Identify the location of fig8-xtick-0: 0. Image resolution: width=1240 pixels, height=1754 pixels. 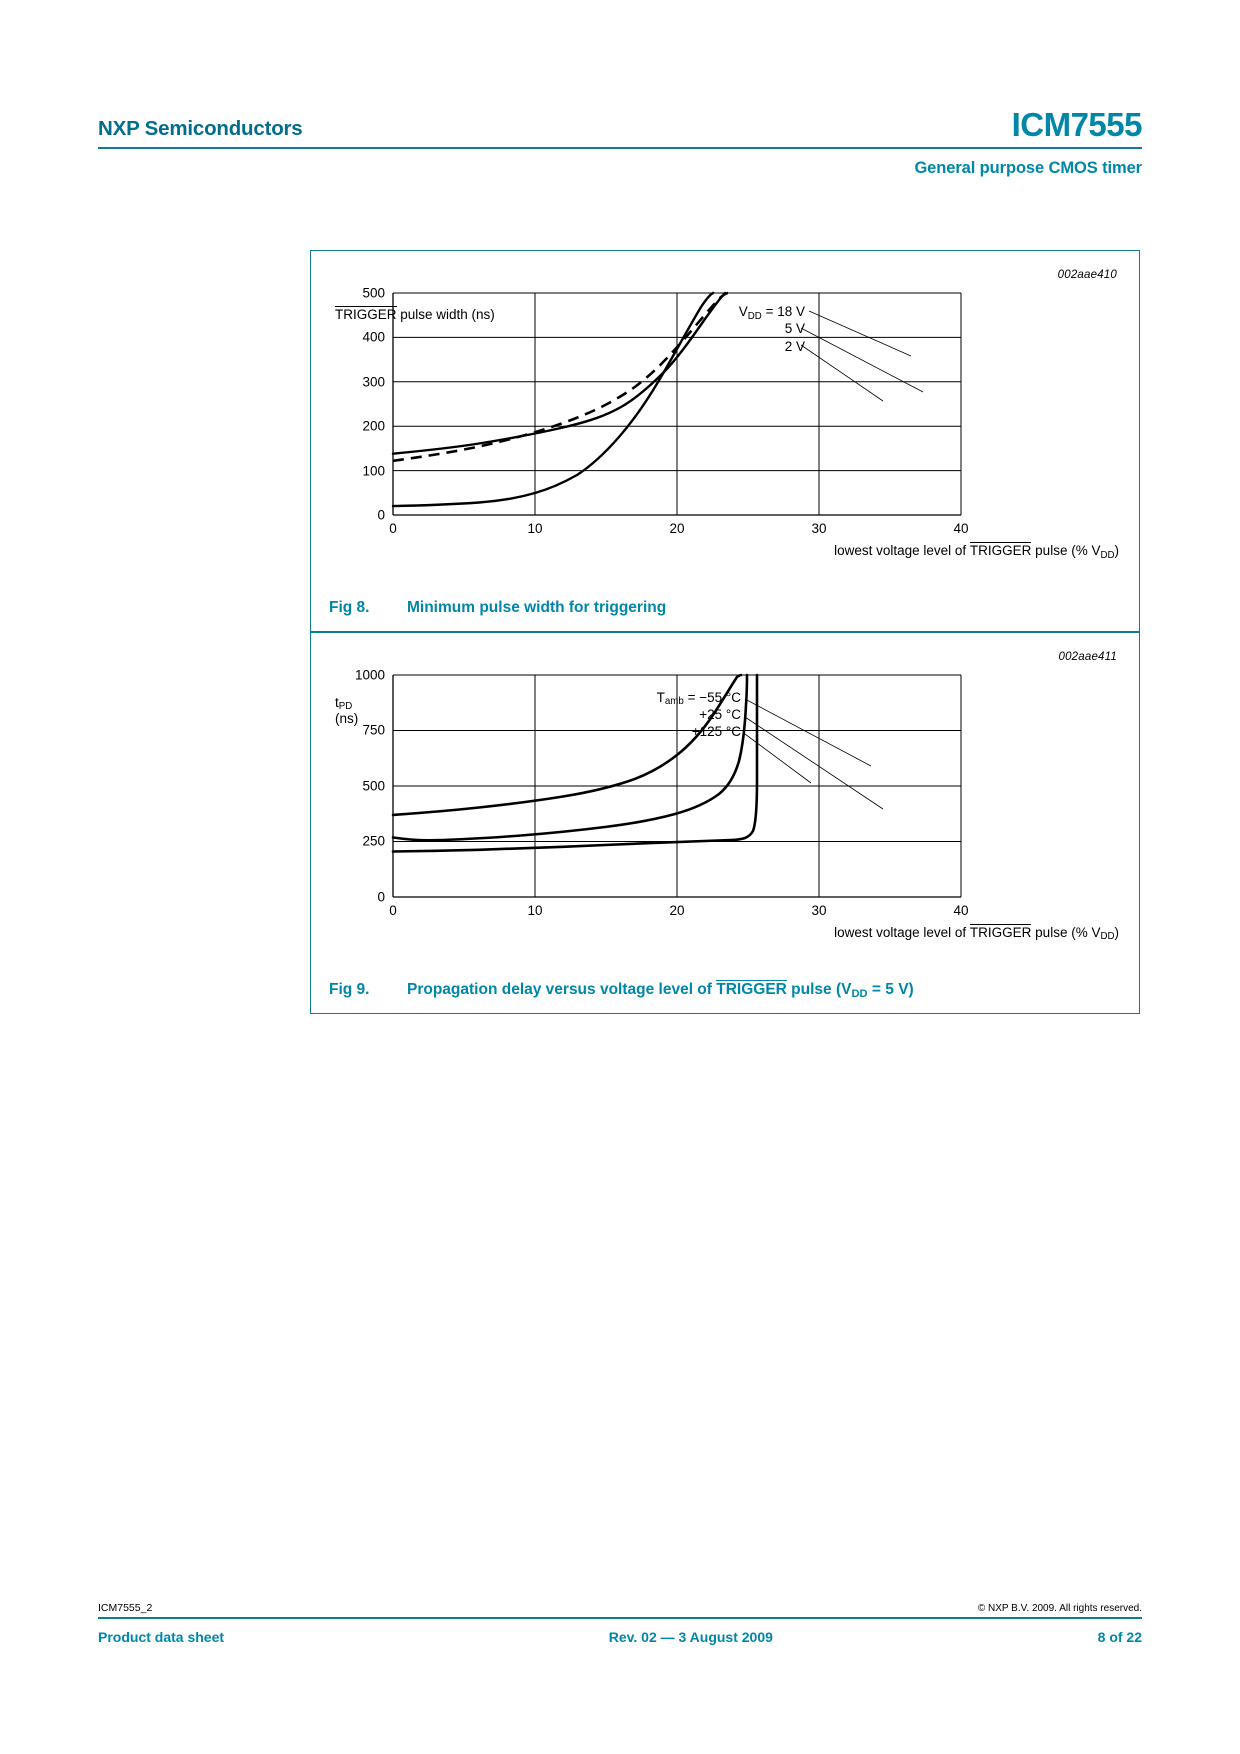
(393, 528).